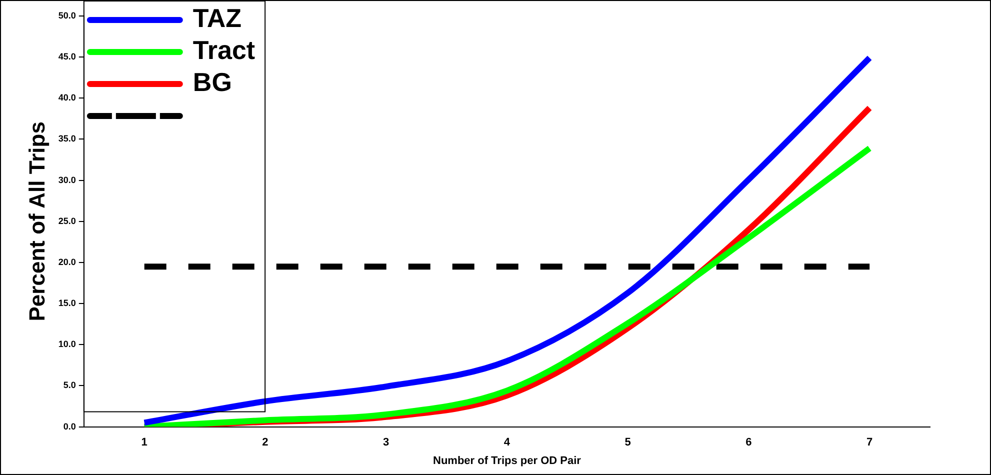  I want to click on legend-label: TAZ, so click(217, 18).